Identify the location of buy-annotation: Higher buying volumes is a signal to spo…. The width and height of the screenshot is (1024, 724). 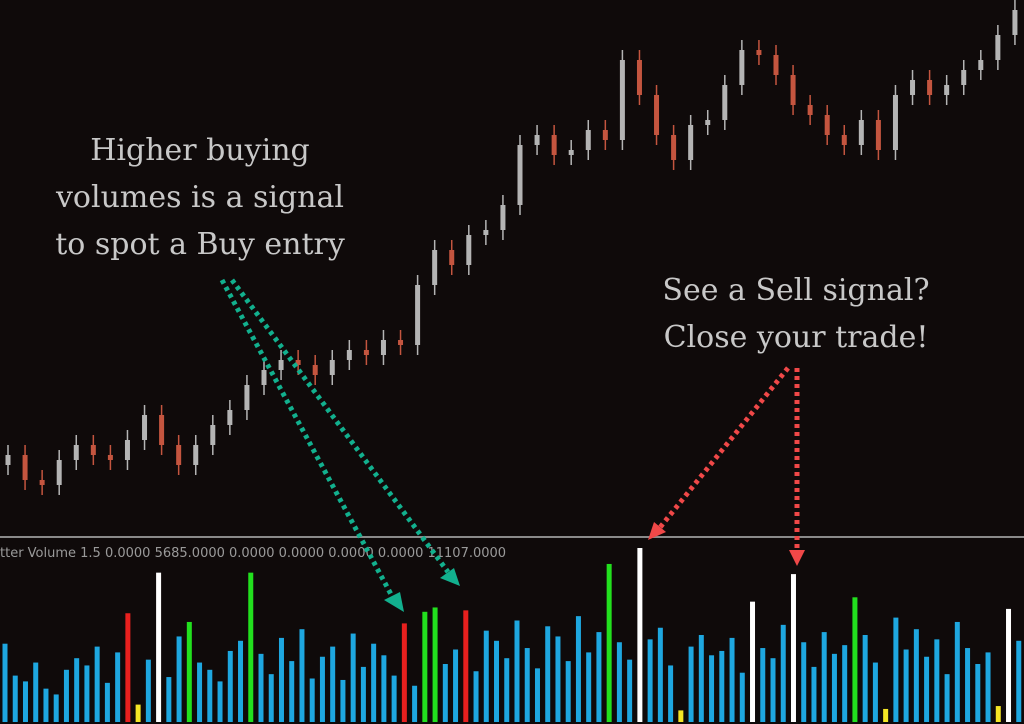
(200, 197).